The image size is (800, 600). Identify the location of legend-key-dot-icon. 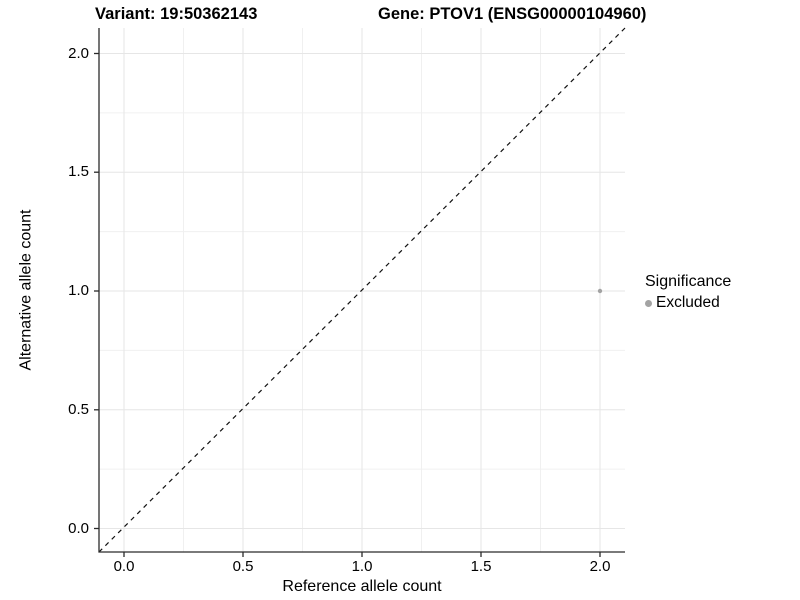
(648, 303).